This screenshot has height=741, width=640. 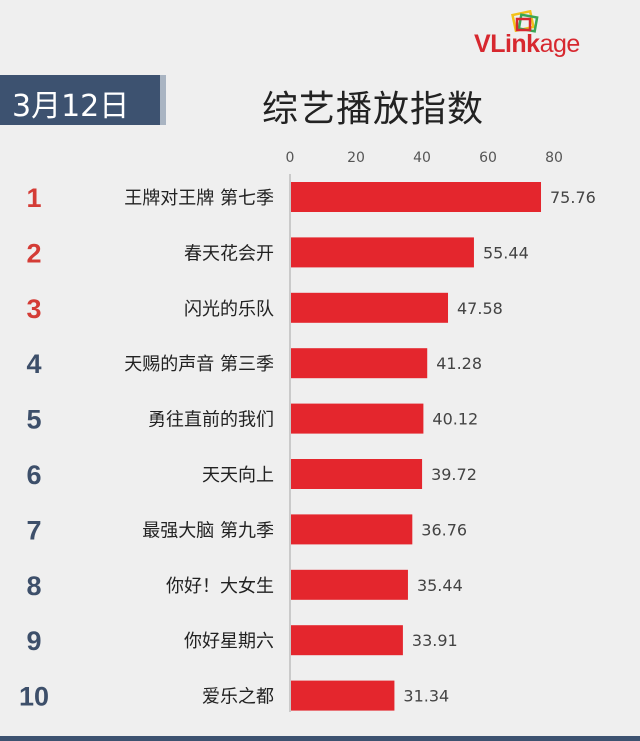 What do you see at coordinates (238, 697) in the screenshot?
I see `category-label: 爱乐之都` at bounding box center [238, 697].